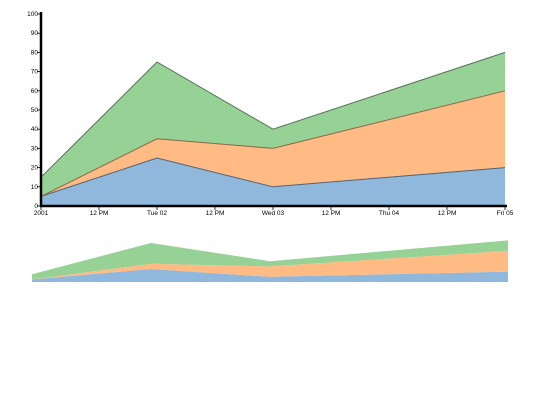 This screenshot has width=540, height=405. Describe the element at coordinates (35, 148) in the screenshot. I see `y-tick-label: 30` at that location.